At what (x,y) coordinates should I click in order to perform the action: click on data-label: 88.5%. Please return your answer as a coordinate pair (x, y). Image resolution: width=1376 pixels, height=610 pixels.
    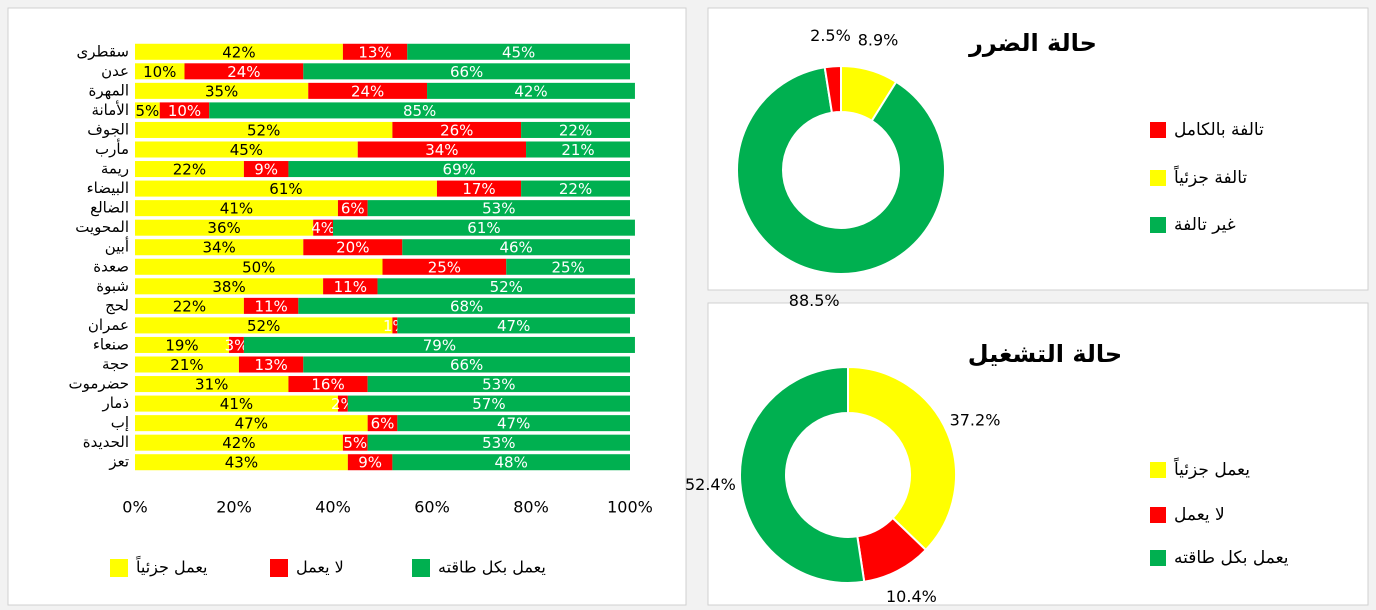
    Looking at the image, I should click on (814, 300).